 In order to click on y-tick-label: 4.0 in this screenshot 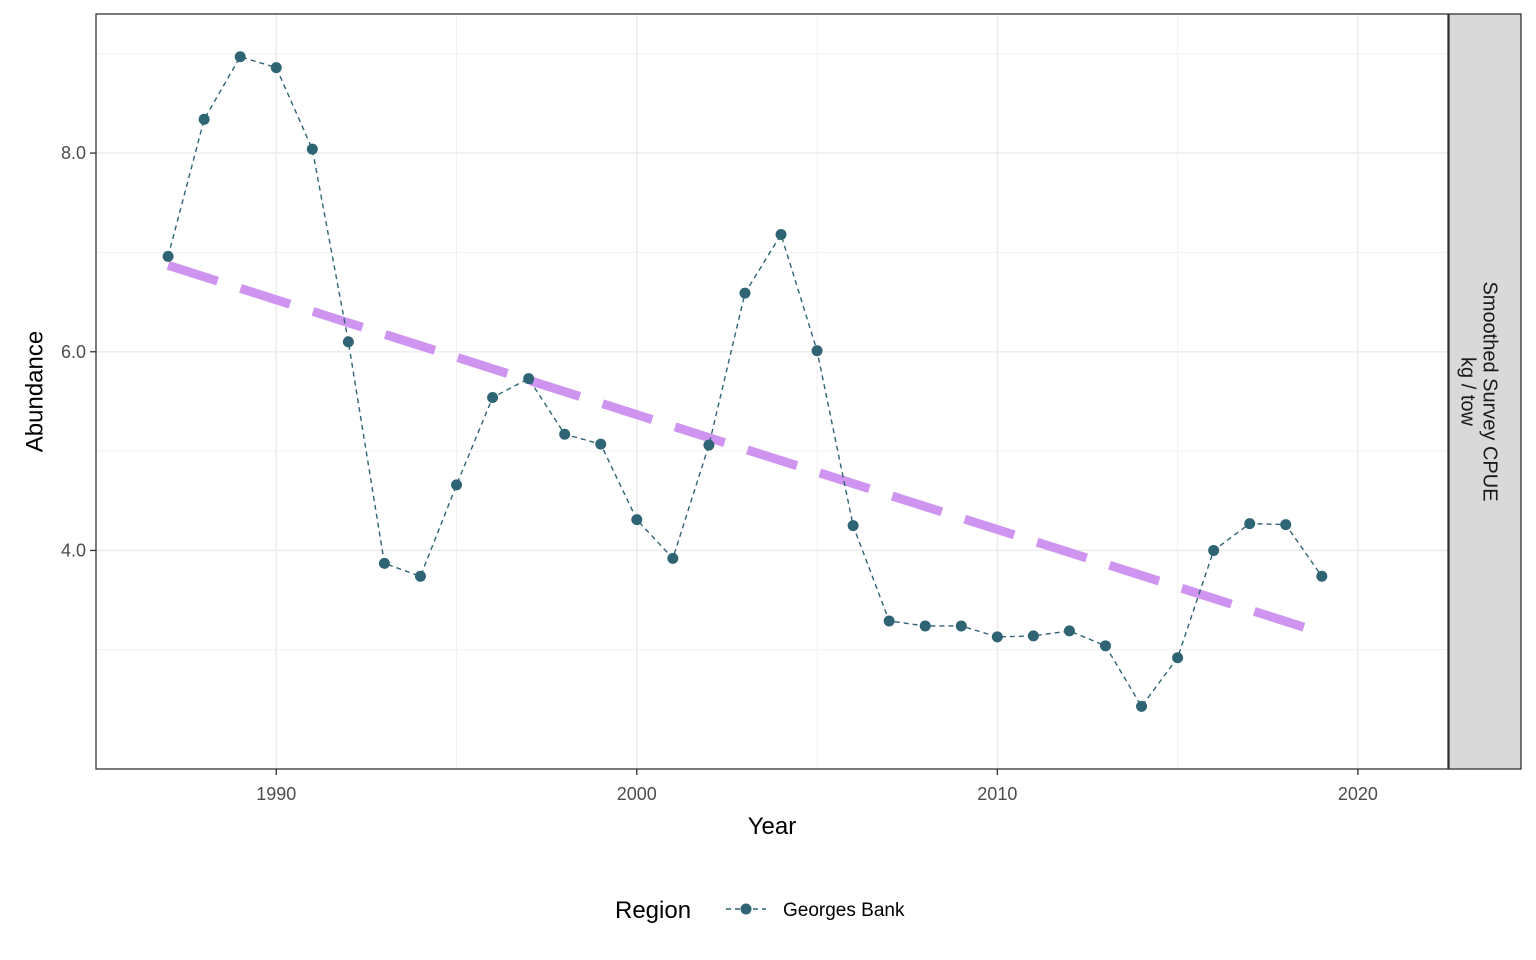, I will do `click(73, 550)`.